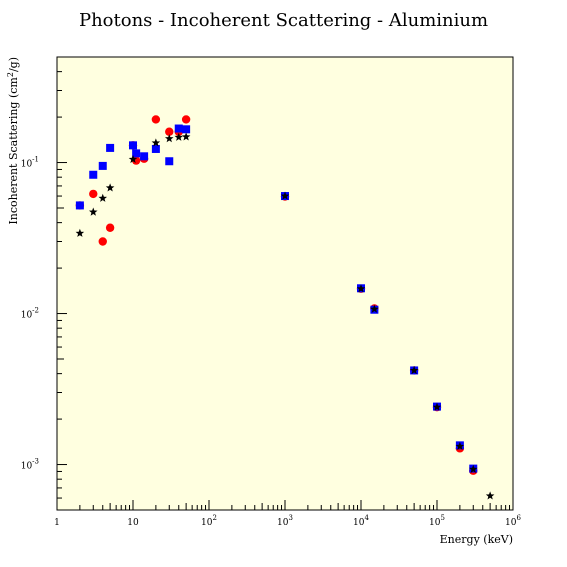 The image size is (567, 567). I want to click on x-tick-label: 10³, so click(285, 521).